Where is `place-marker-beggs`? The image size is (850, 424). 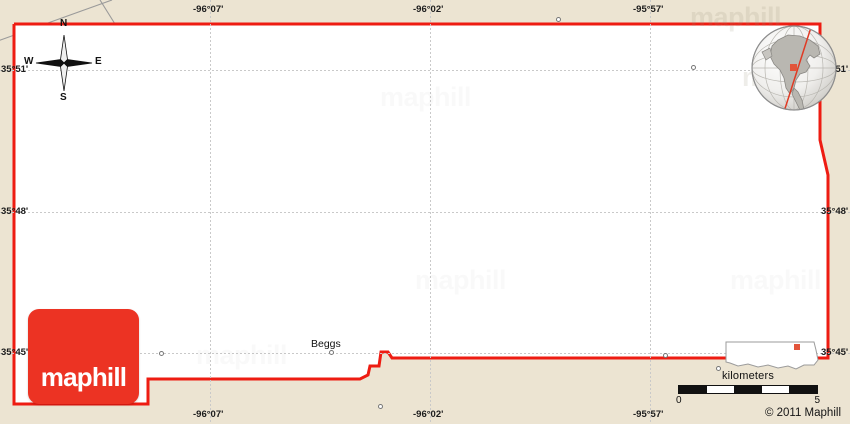 place-marker-beggs is located at coordinates (331, 352).